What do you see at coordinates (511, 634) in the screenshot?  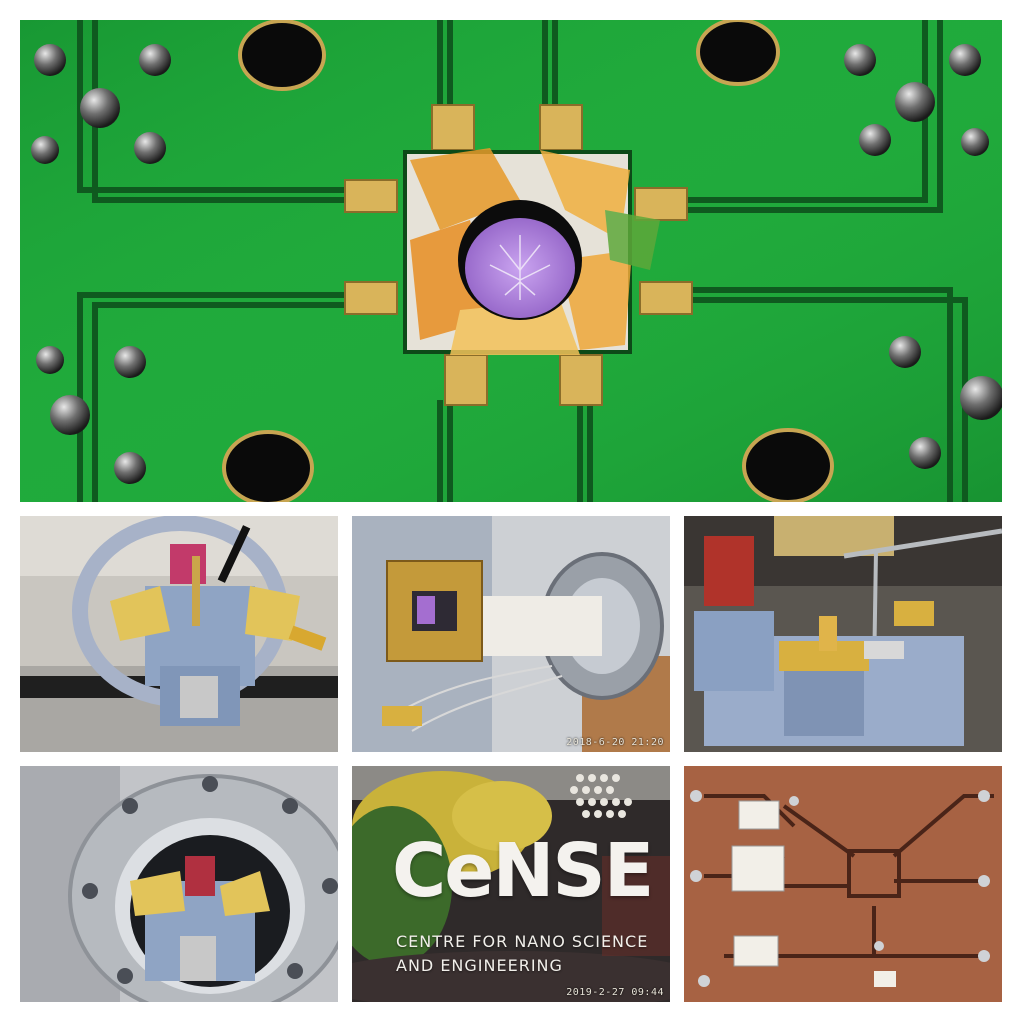 I see `probe-stick-photo: 2018-6-20 21:20` at bounding box center [511, 634].